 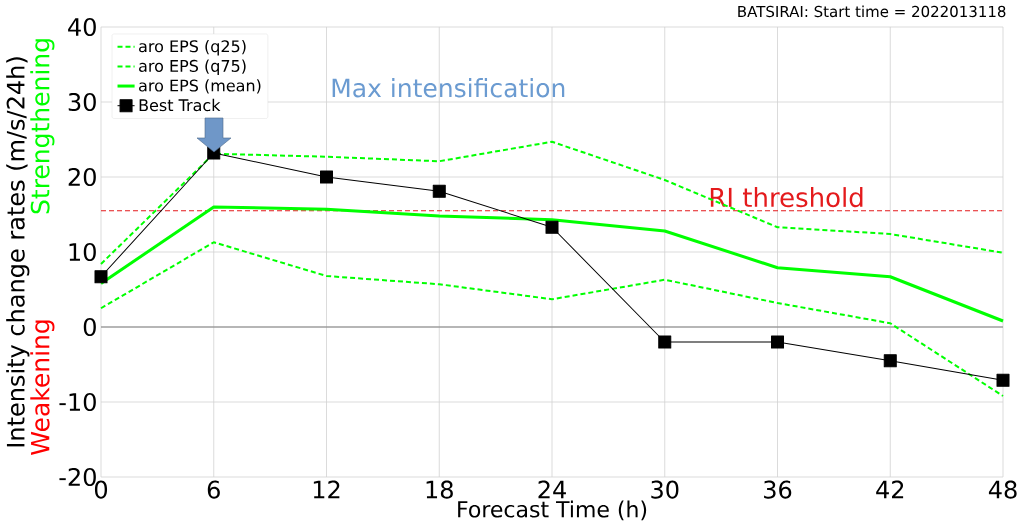 I want to click on y-tick-label: -20, so click(x=77, y=477).